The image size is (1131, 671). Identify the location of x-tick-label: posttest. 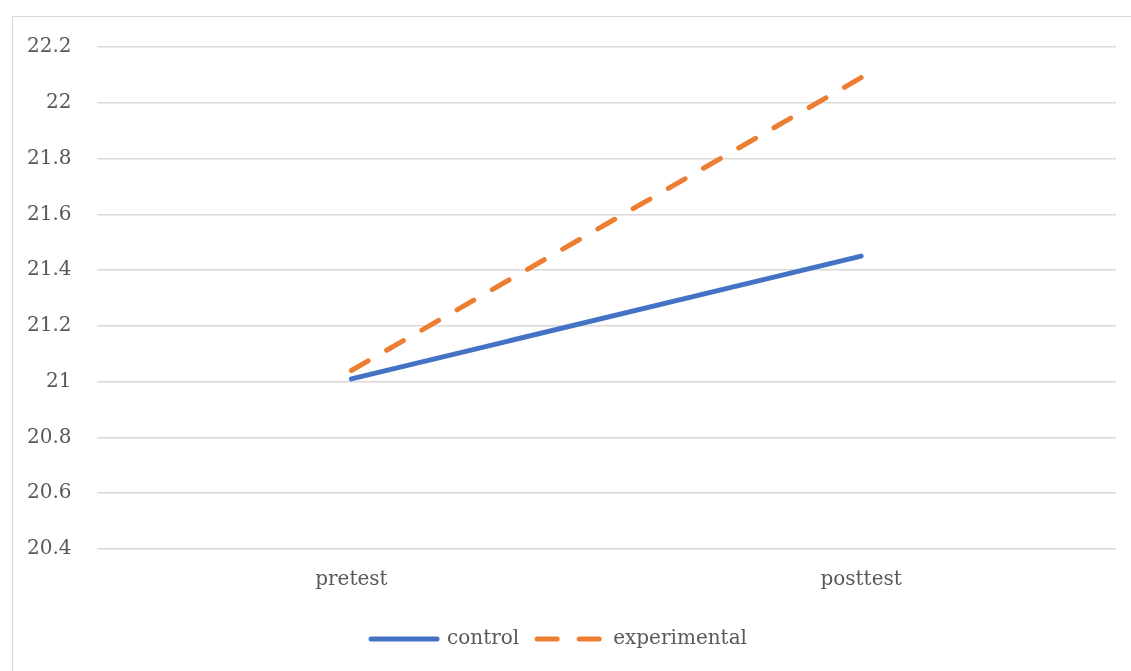
(861, 578).